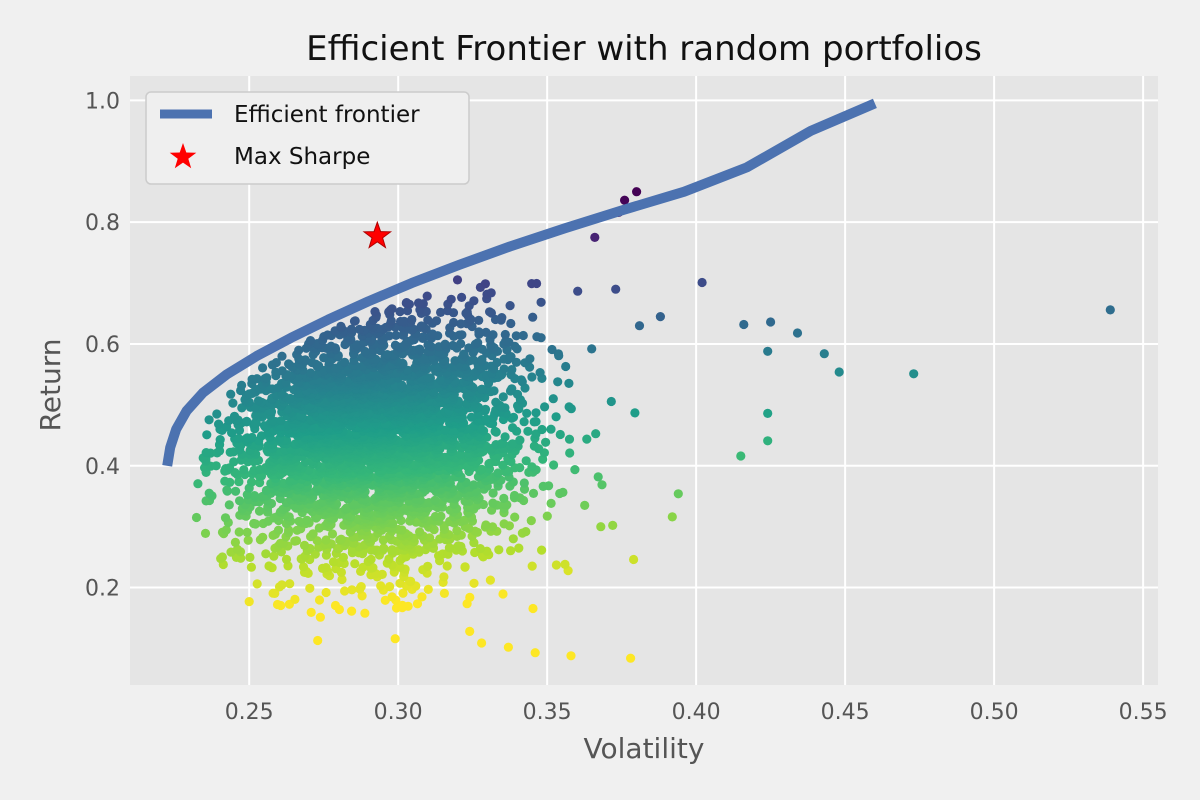 Image resolution: width=1200 pixels, height=800 pixels. I want to click on x-tick-label: 0.45, so click(845, 712).